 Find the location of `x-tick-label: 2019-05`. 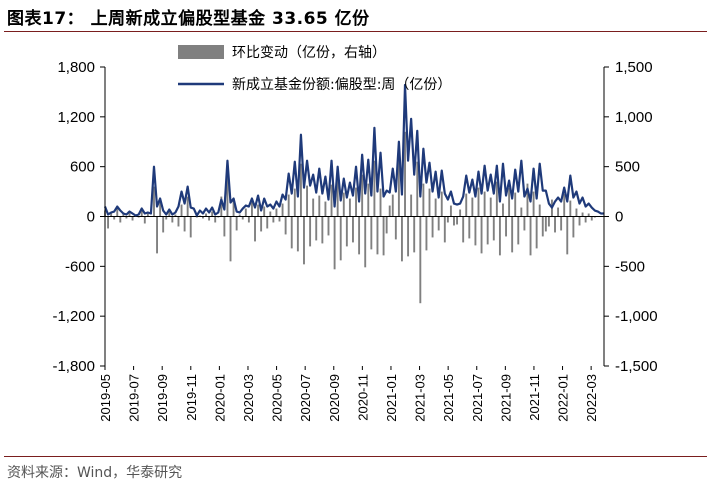

x-tick-label: 2019-05 is located at coordinates (105, 398).